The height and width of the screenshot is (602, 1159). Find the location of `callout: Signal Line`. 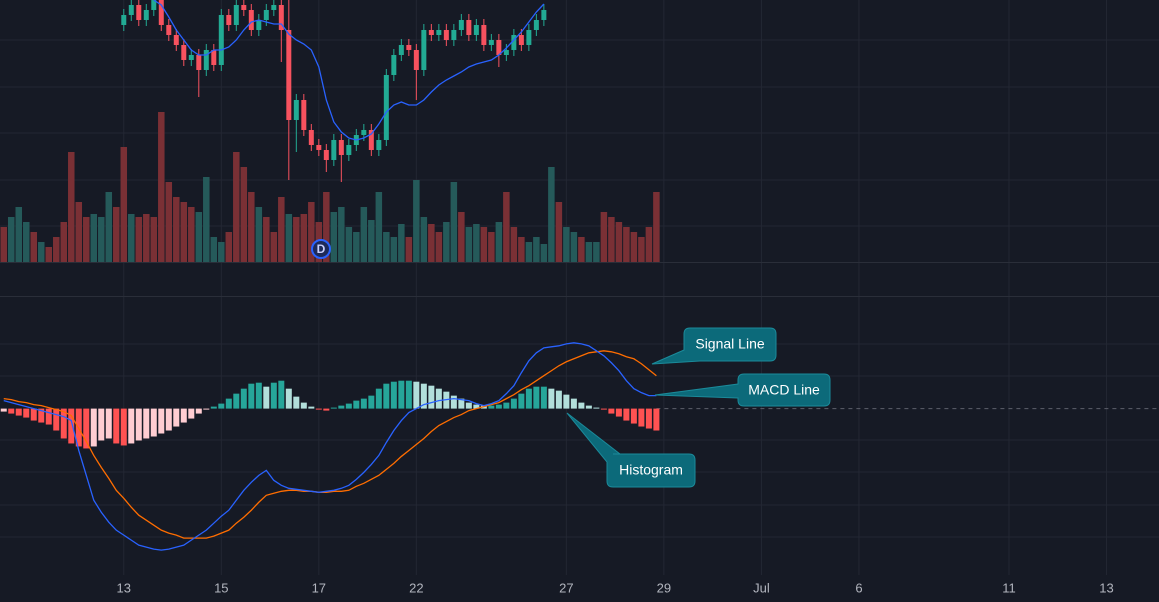

callout: Signal Line is located at coordinates (714, 346).